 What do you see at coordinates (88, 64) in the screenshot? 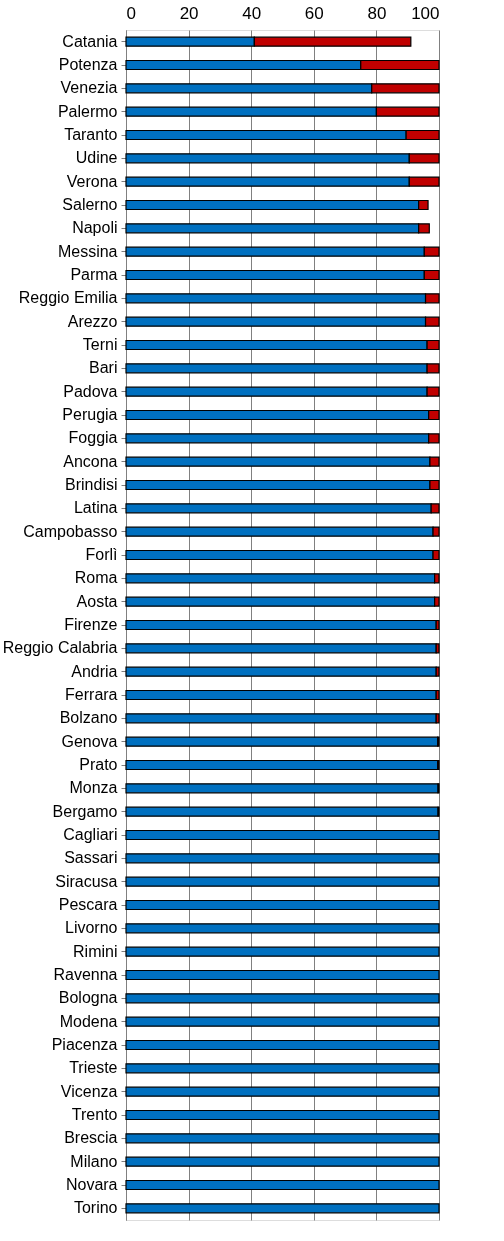
I see `y-tick-label: Potenza` at bounding box center [88, 64].